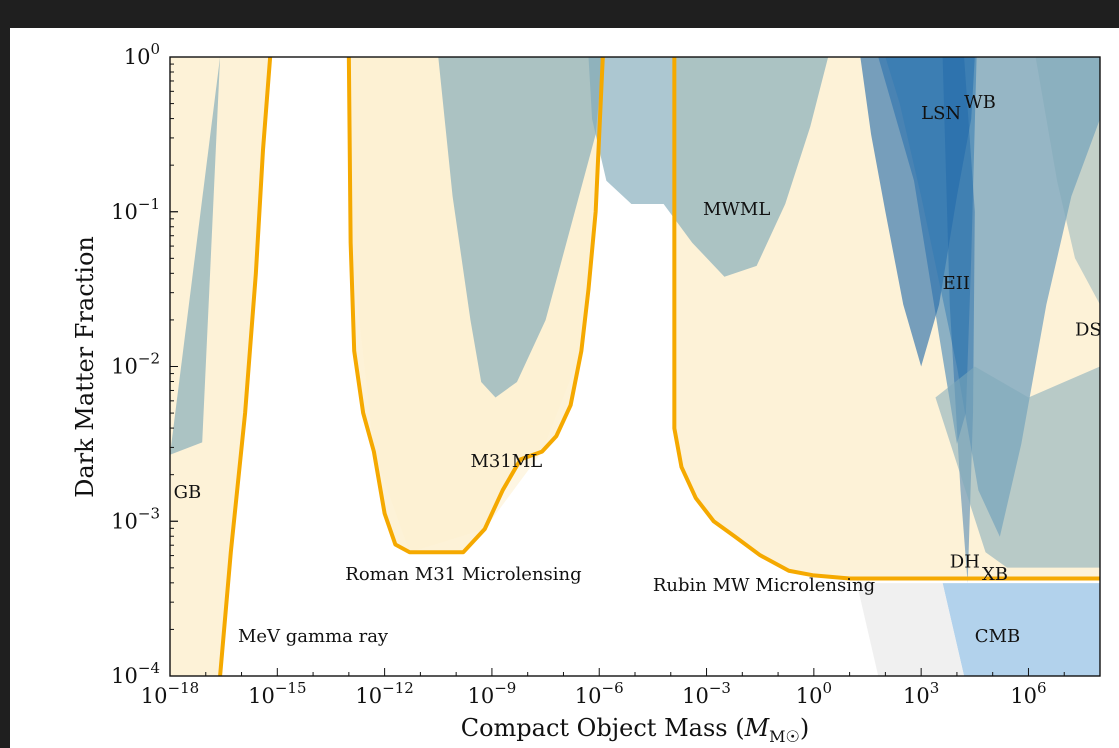  I want to click on constraint-mwml, so click(708, 167).